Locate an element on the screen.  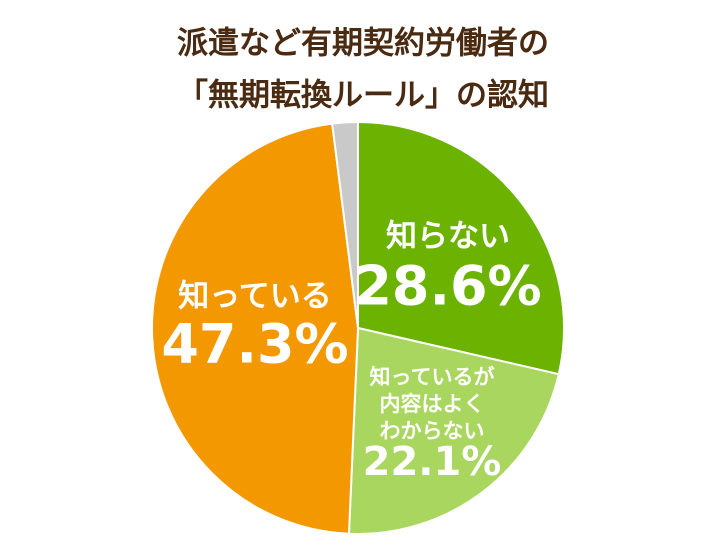
slice-label: 知らない is located at coordinates (448, 237).